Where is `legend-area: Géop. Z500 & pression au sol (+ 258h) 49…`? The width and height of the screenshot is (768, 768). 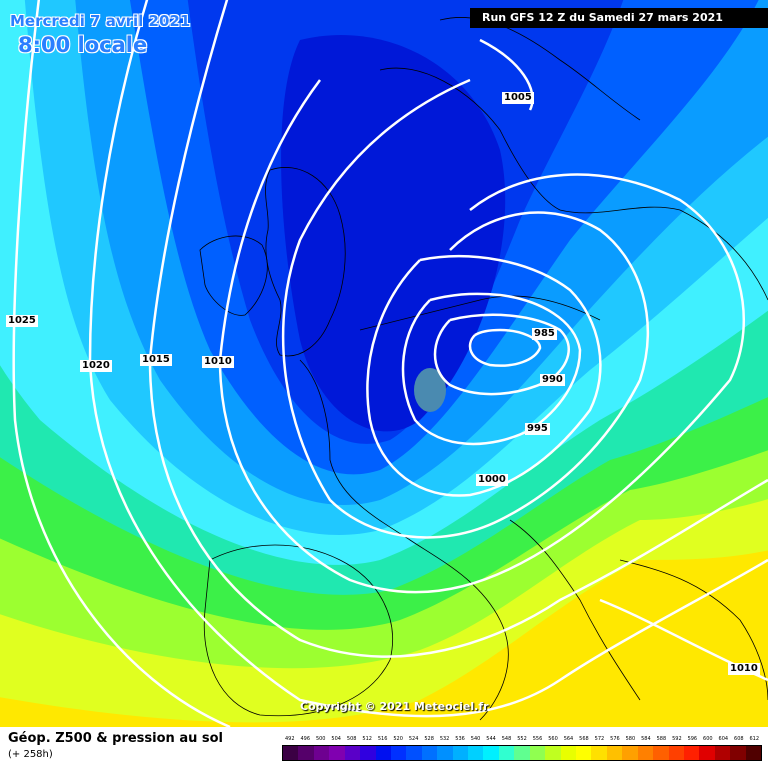
legend-area: Géop. Z500 & pression au sol (+ 258h) 49… is located at coordinates (384, 747).